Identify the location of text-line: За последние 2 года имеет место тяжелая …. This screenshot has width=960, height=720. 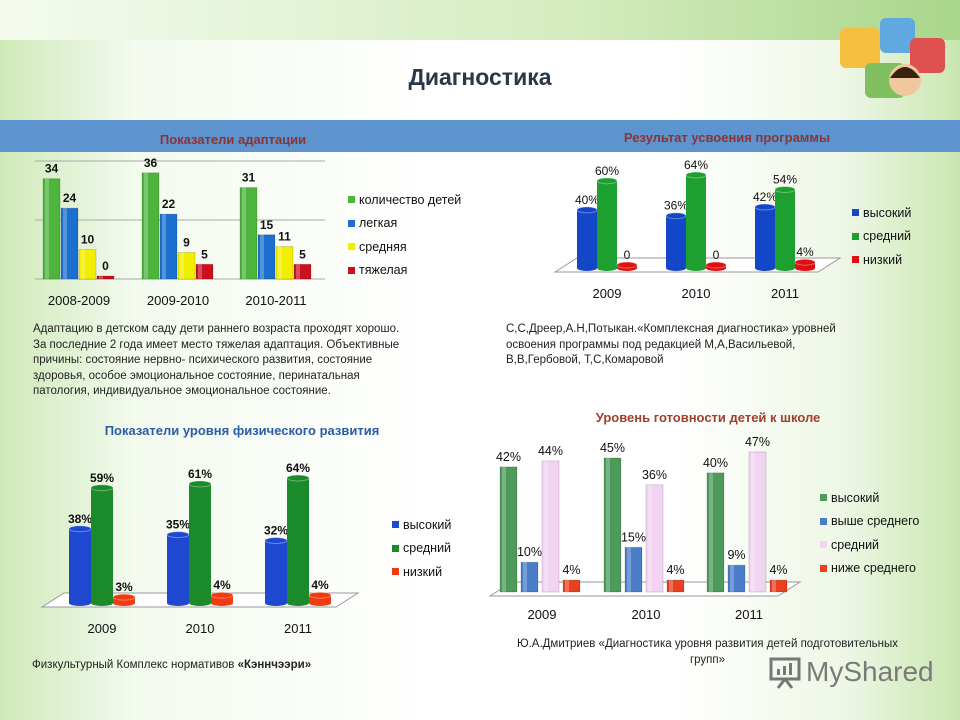
(216, 344).